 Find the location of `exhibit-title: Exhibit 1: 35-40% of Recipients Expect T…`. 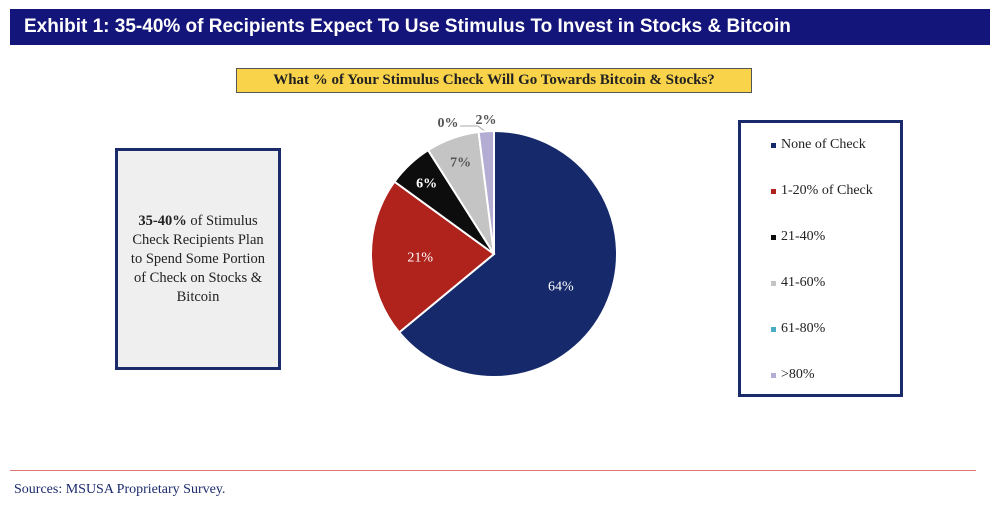

exhibit-title: Exhibit 1: 35-40% of Recipients Expect T… is located at coordinates (500, 27).